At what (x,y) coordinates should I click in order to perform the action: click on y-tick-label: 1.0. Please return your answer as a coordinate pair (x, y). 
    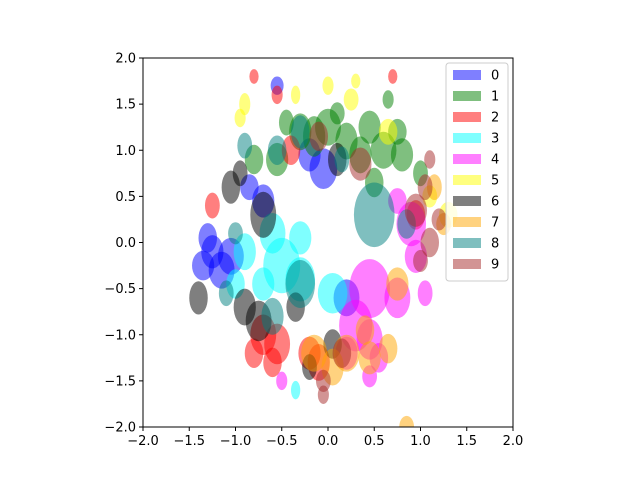
    Looking at the image, I should click on (125, 151).